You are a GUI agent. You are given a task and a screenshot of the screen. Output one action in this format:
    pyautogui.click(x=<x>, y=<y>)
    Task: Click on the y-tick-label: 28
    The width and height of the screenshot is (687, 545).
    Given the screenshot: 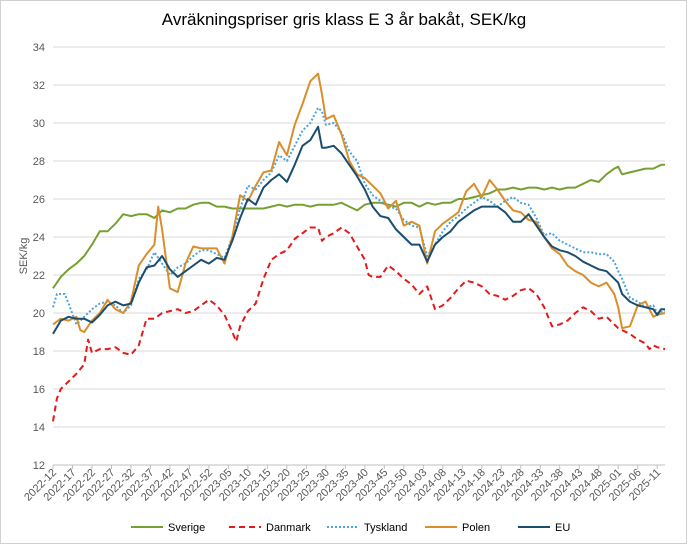 What is the action you would take?
    pyautogui.click(x=39, y=162)
    